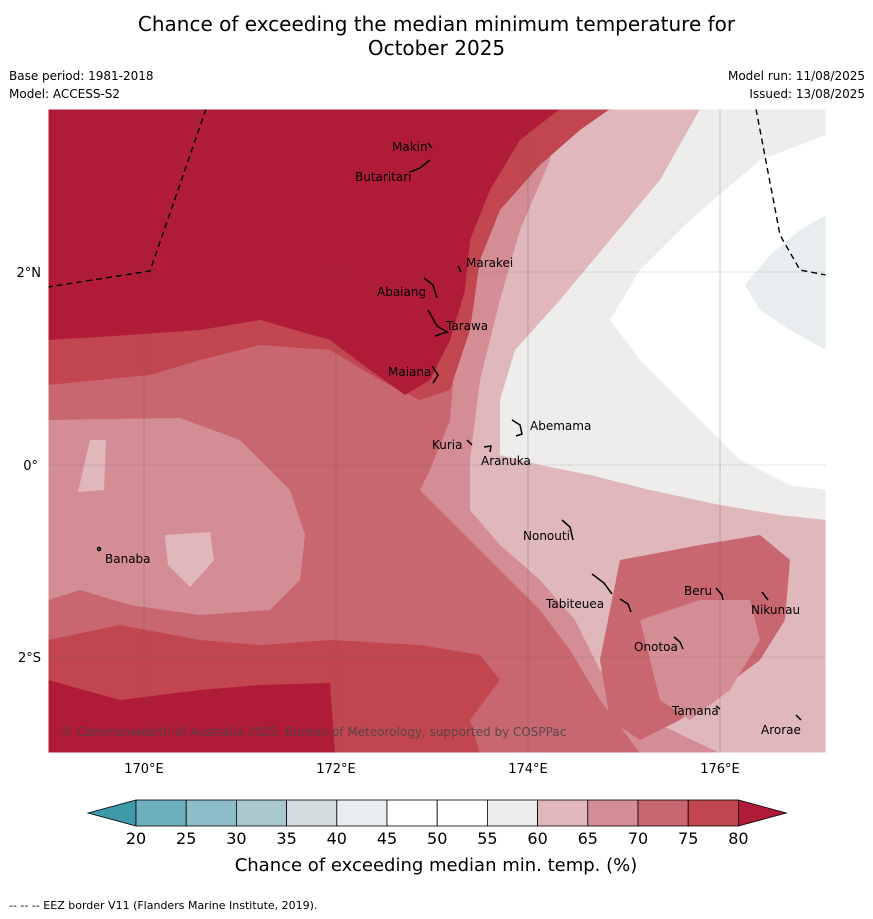 Image resolution: width=873 pixels, height=919 pixels. What do you see at coordinates (111, 813) in the screenshot?
I see `colorbar-extend-low` at bounding box center [111, 813].